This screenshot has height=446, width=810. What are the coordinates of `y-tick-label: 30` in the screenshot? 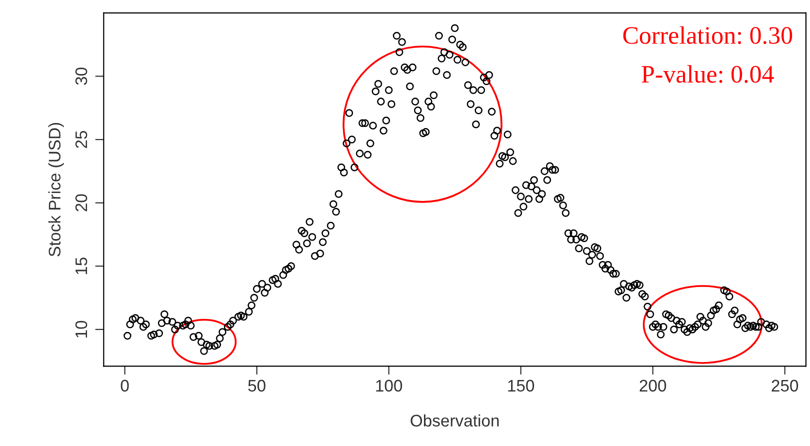 It's located at (81, 76).